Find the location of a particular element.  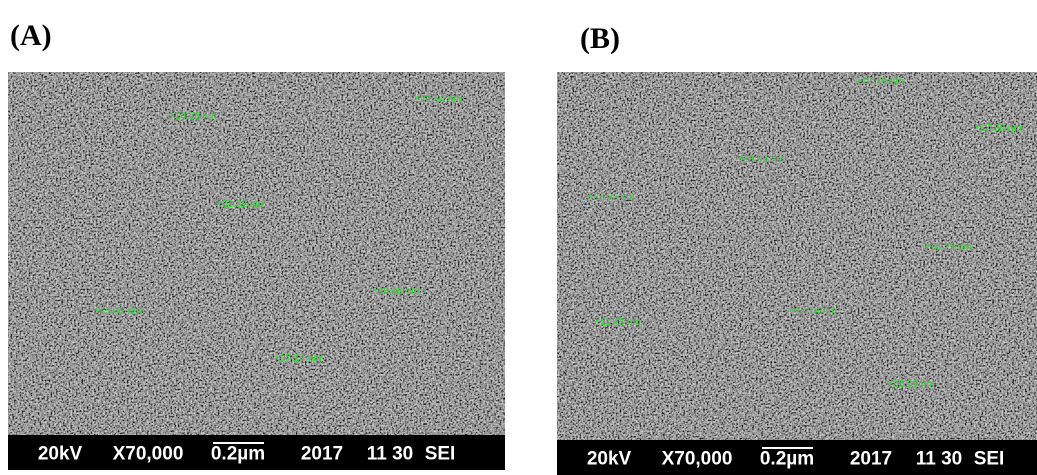

measurement-label: 32.32 nm is located at coordinates (243, 204).